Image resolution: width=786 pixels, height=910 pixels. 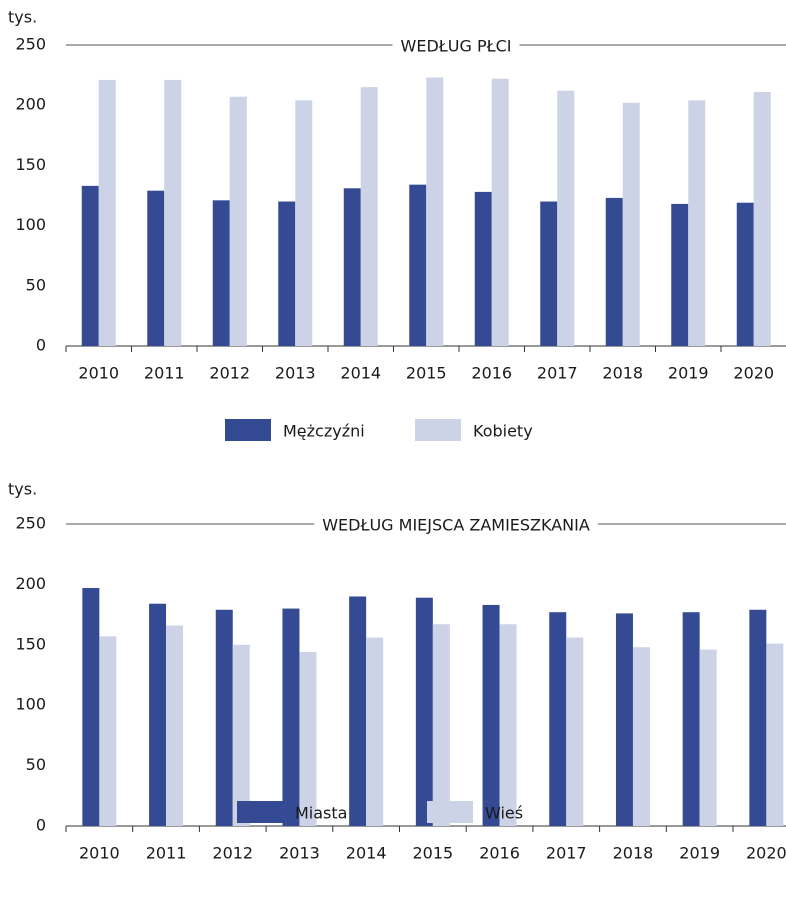 I want to click on chart-title: WEDŁUG MIEJSCA ZAMIESZKANIA, so click(x=456, y=525).